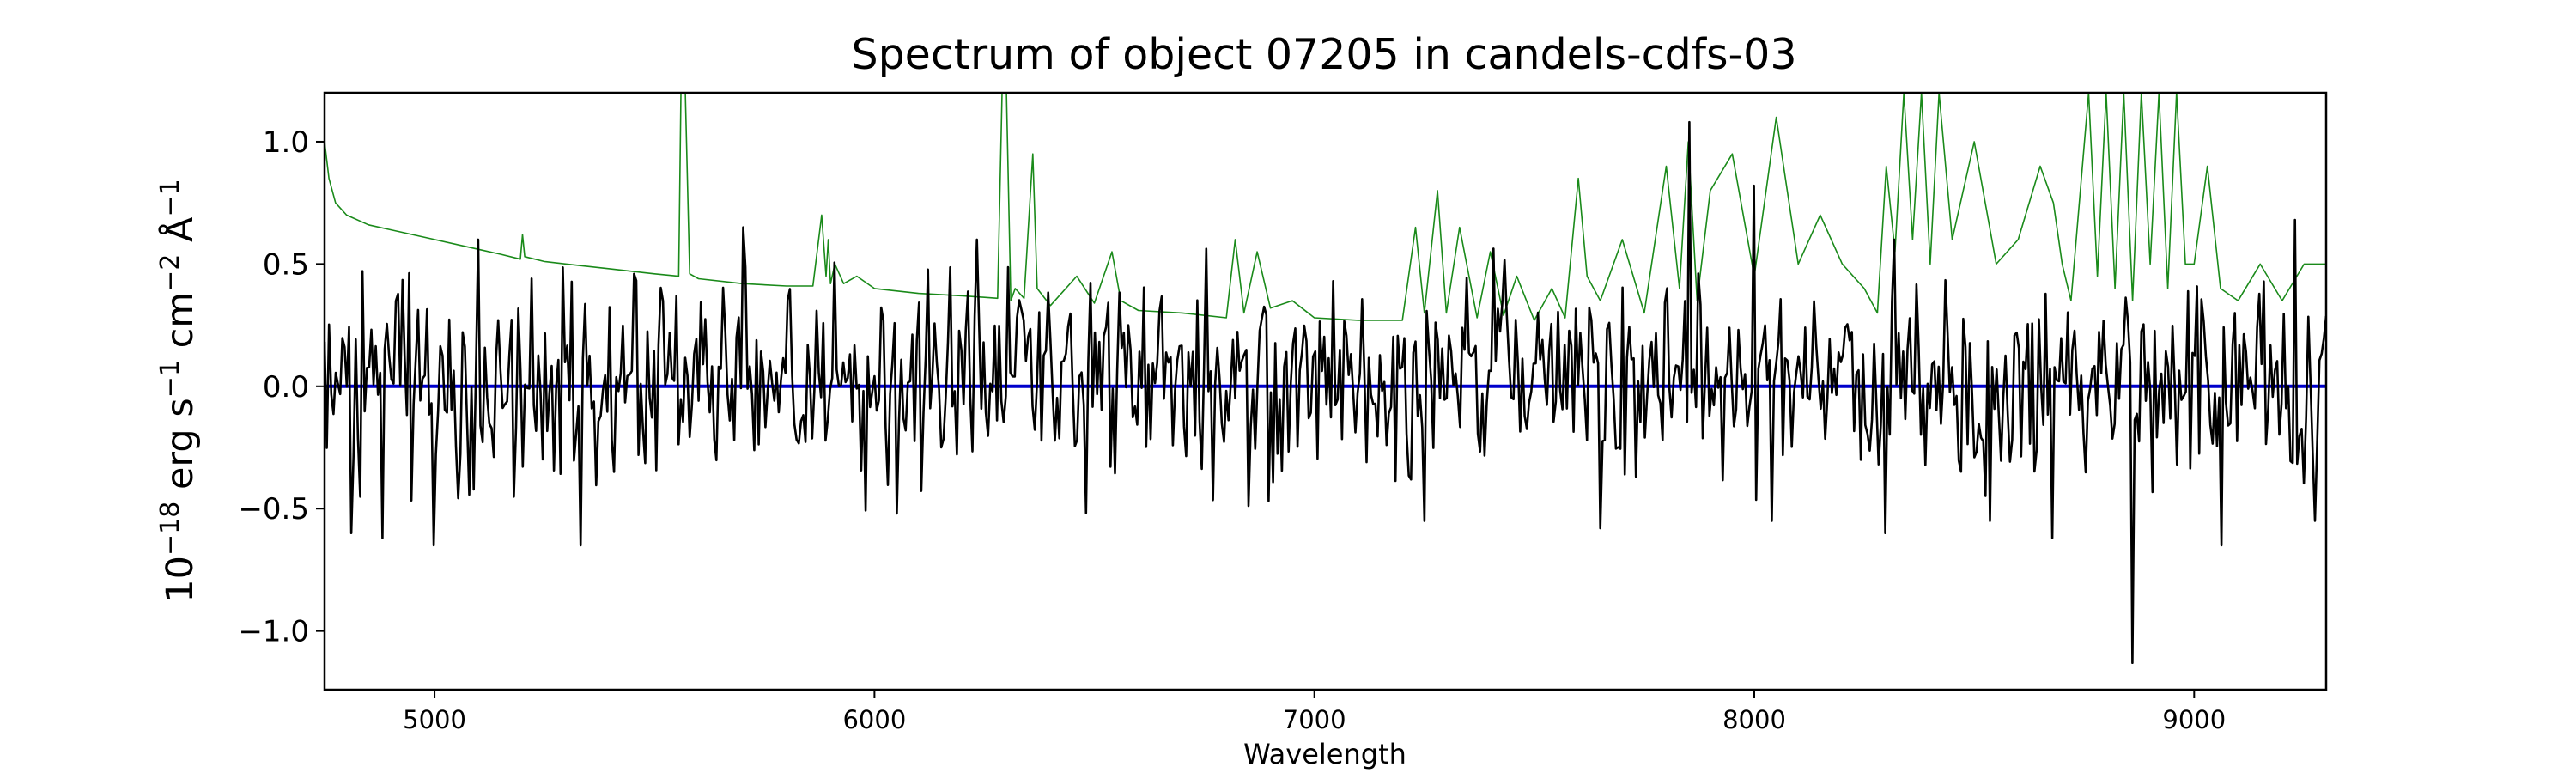 This screenshot has width=2576, height=773. I want to click on y-axis-ticks: 1.0 0.5 0.0 −0.5 −1.0, so click(281, 387).